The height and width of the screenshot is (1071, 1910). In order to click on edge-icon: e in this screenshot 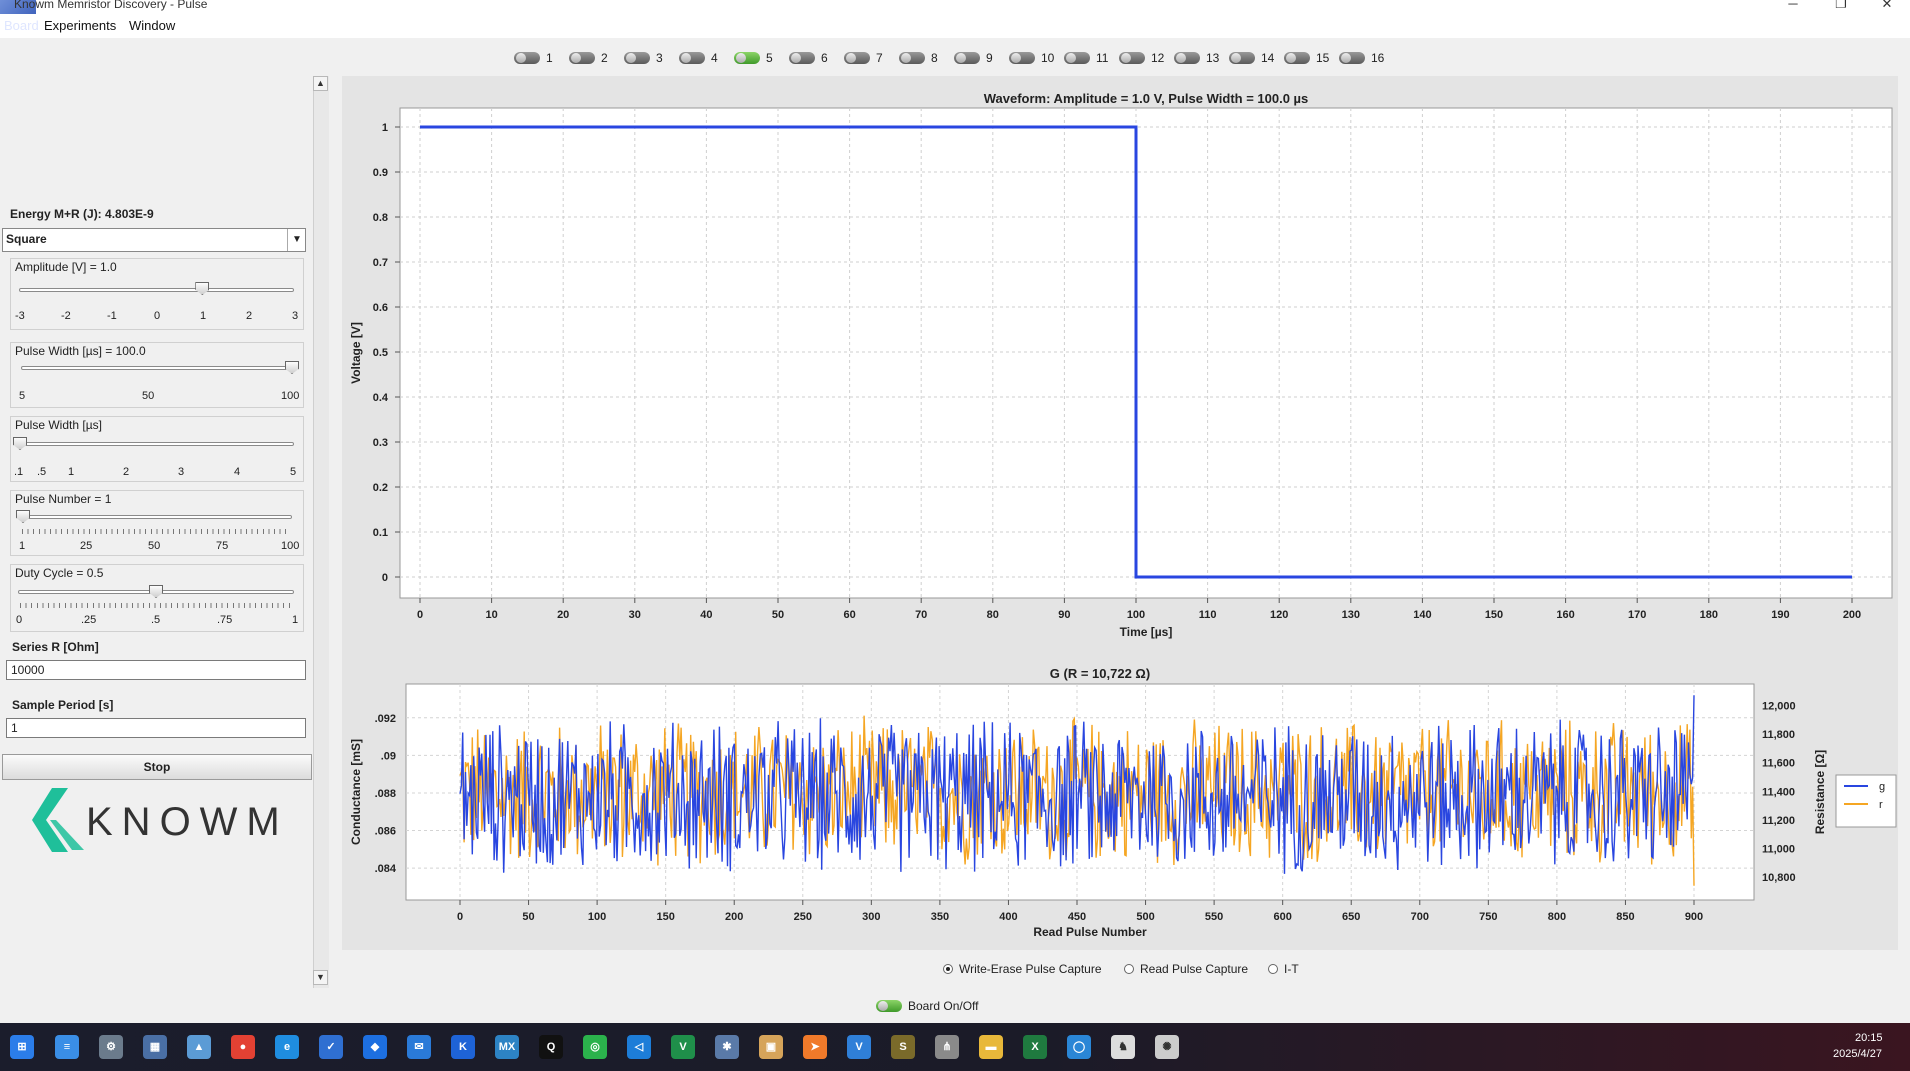, I will do `click(287, 1047)`.